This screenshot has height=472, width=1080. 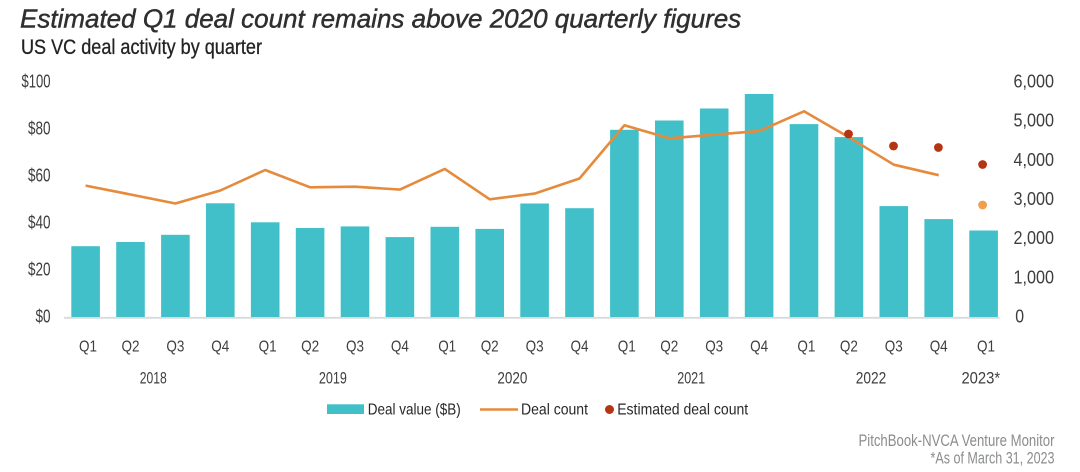 I want to click on svg-text: $80, so click(x=39, y=129).